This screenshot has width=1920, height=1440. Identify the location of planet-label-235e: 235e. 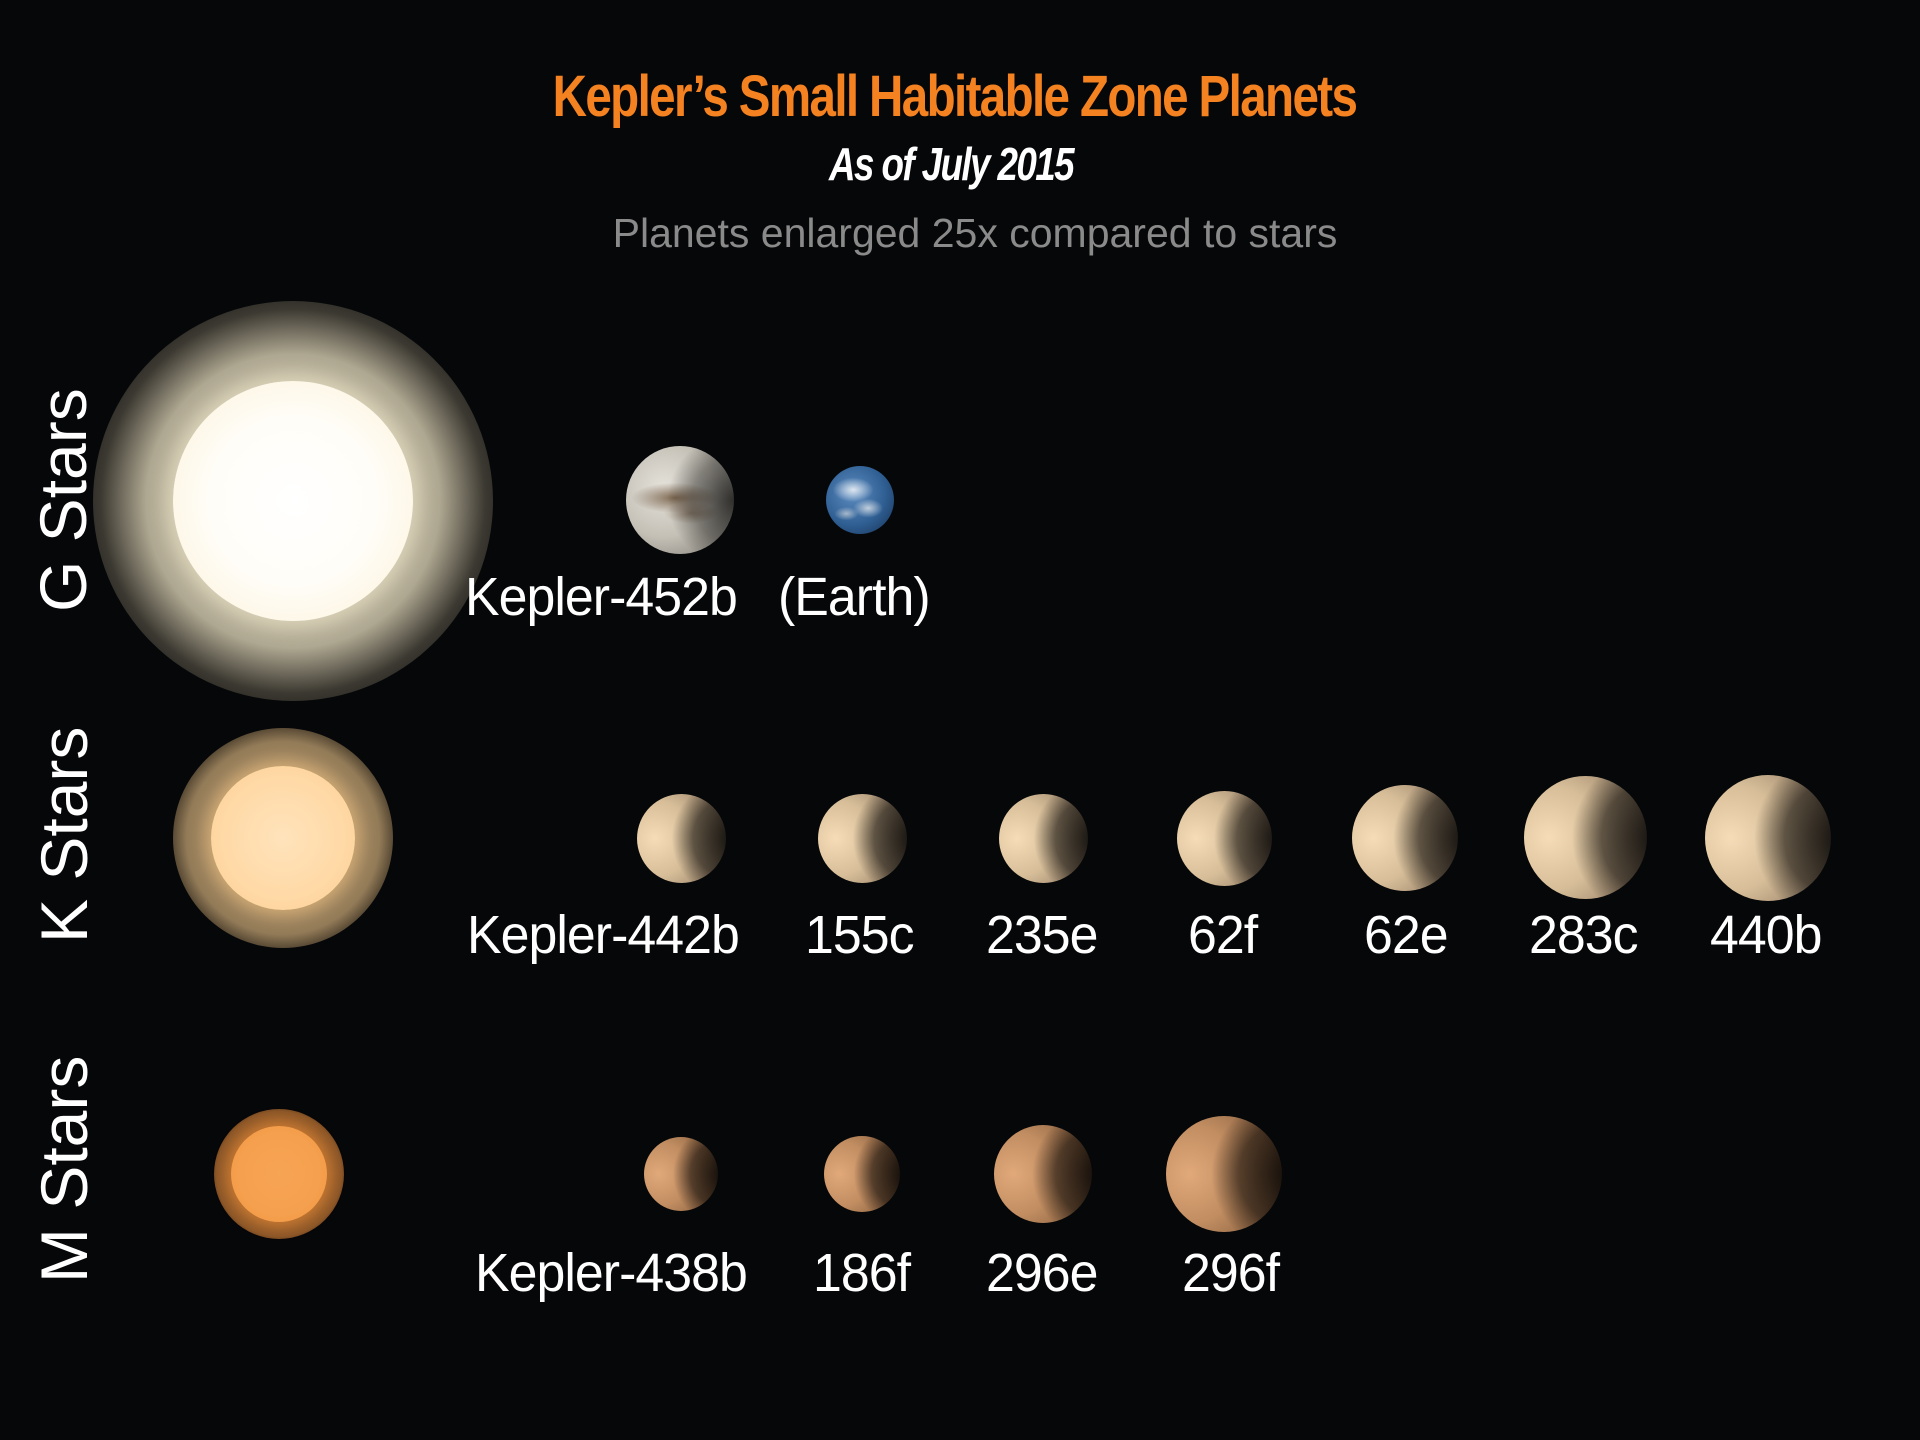
(1042, 935).